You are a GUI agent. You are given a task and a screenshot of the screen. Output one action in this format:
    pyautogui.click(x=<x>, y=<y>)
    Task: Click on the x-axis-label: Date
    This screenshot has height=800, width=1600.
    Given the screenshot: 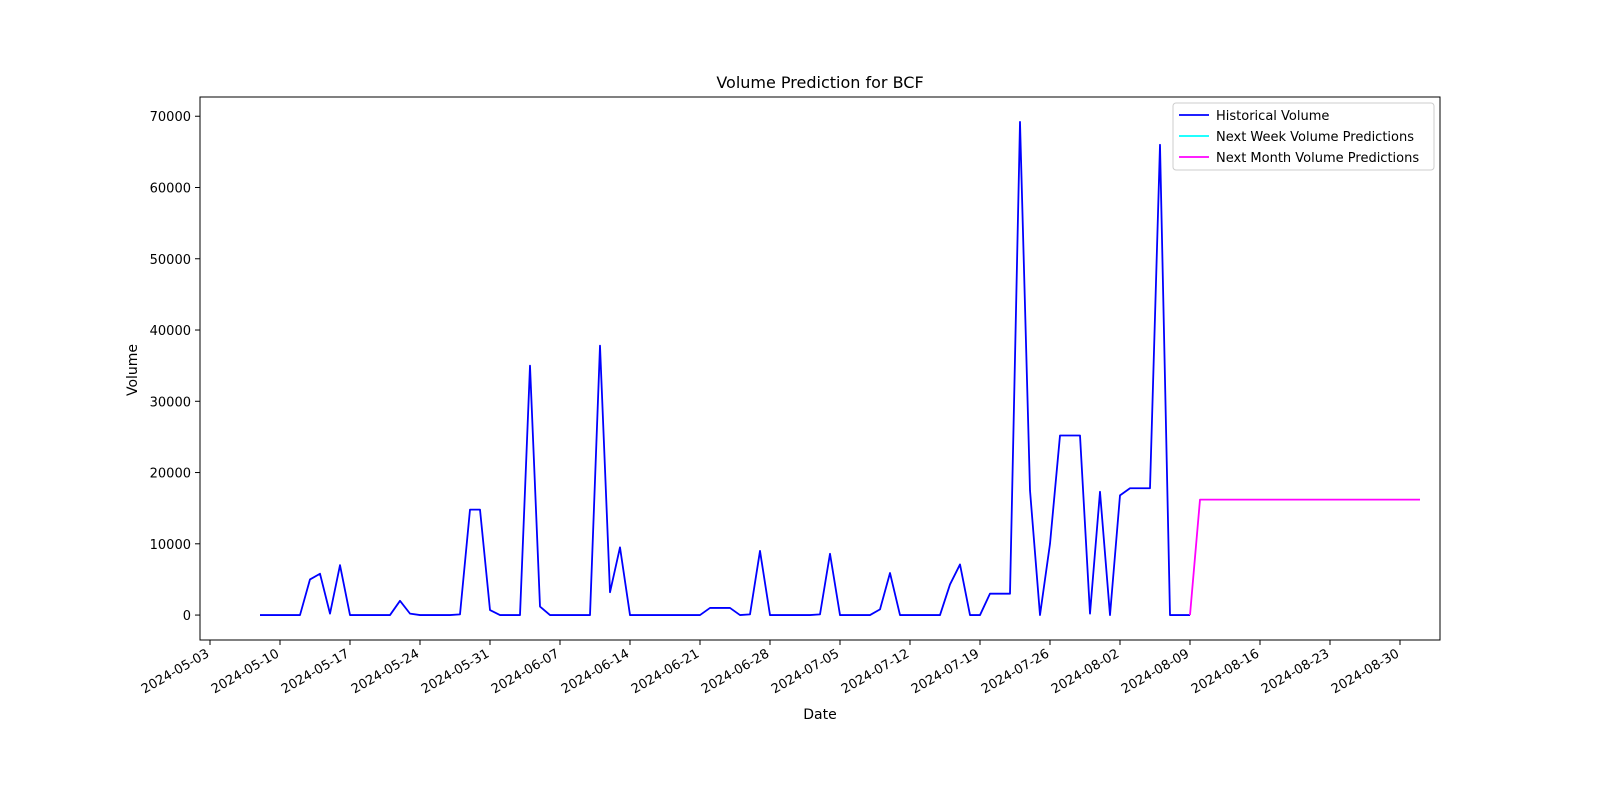 What is the action you would take?
    pyautogui.click(x=819, y=715)
    